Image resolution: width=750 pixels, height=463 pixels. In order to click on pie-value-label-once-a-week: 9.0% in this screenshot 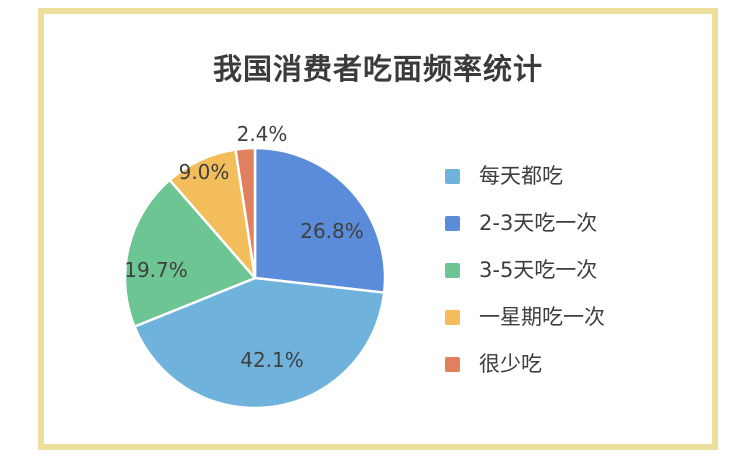, I will do `click(204, 172)`.